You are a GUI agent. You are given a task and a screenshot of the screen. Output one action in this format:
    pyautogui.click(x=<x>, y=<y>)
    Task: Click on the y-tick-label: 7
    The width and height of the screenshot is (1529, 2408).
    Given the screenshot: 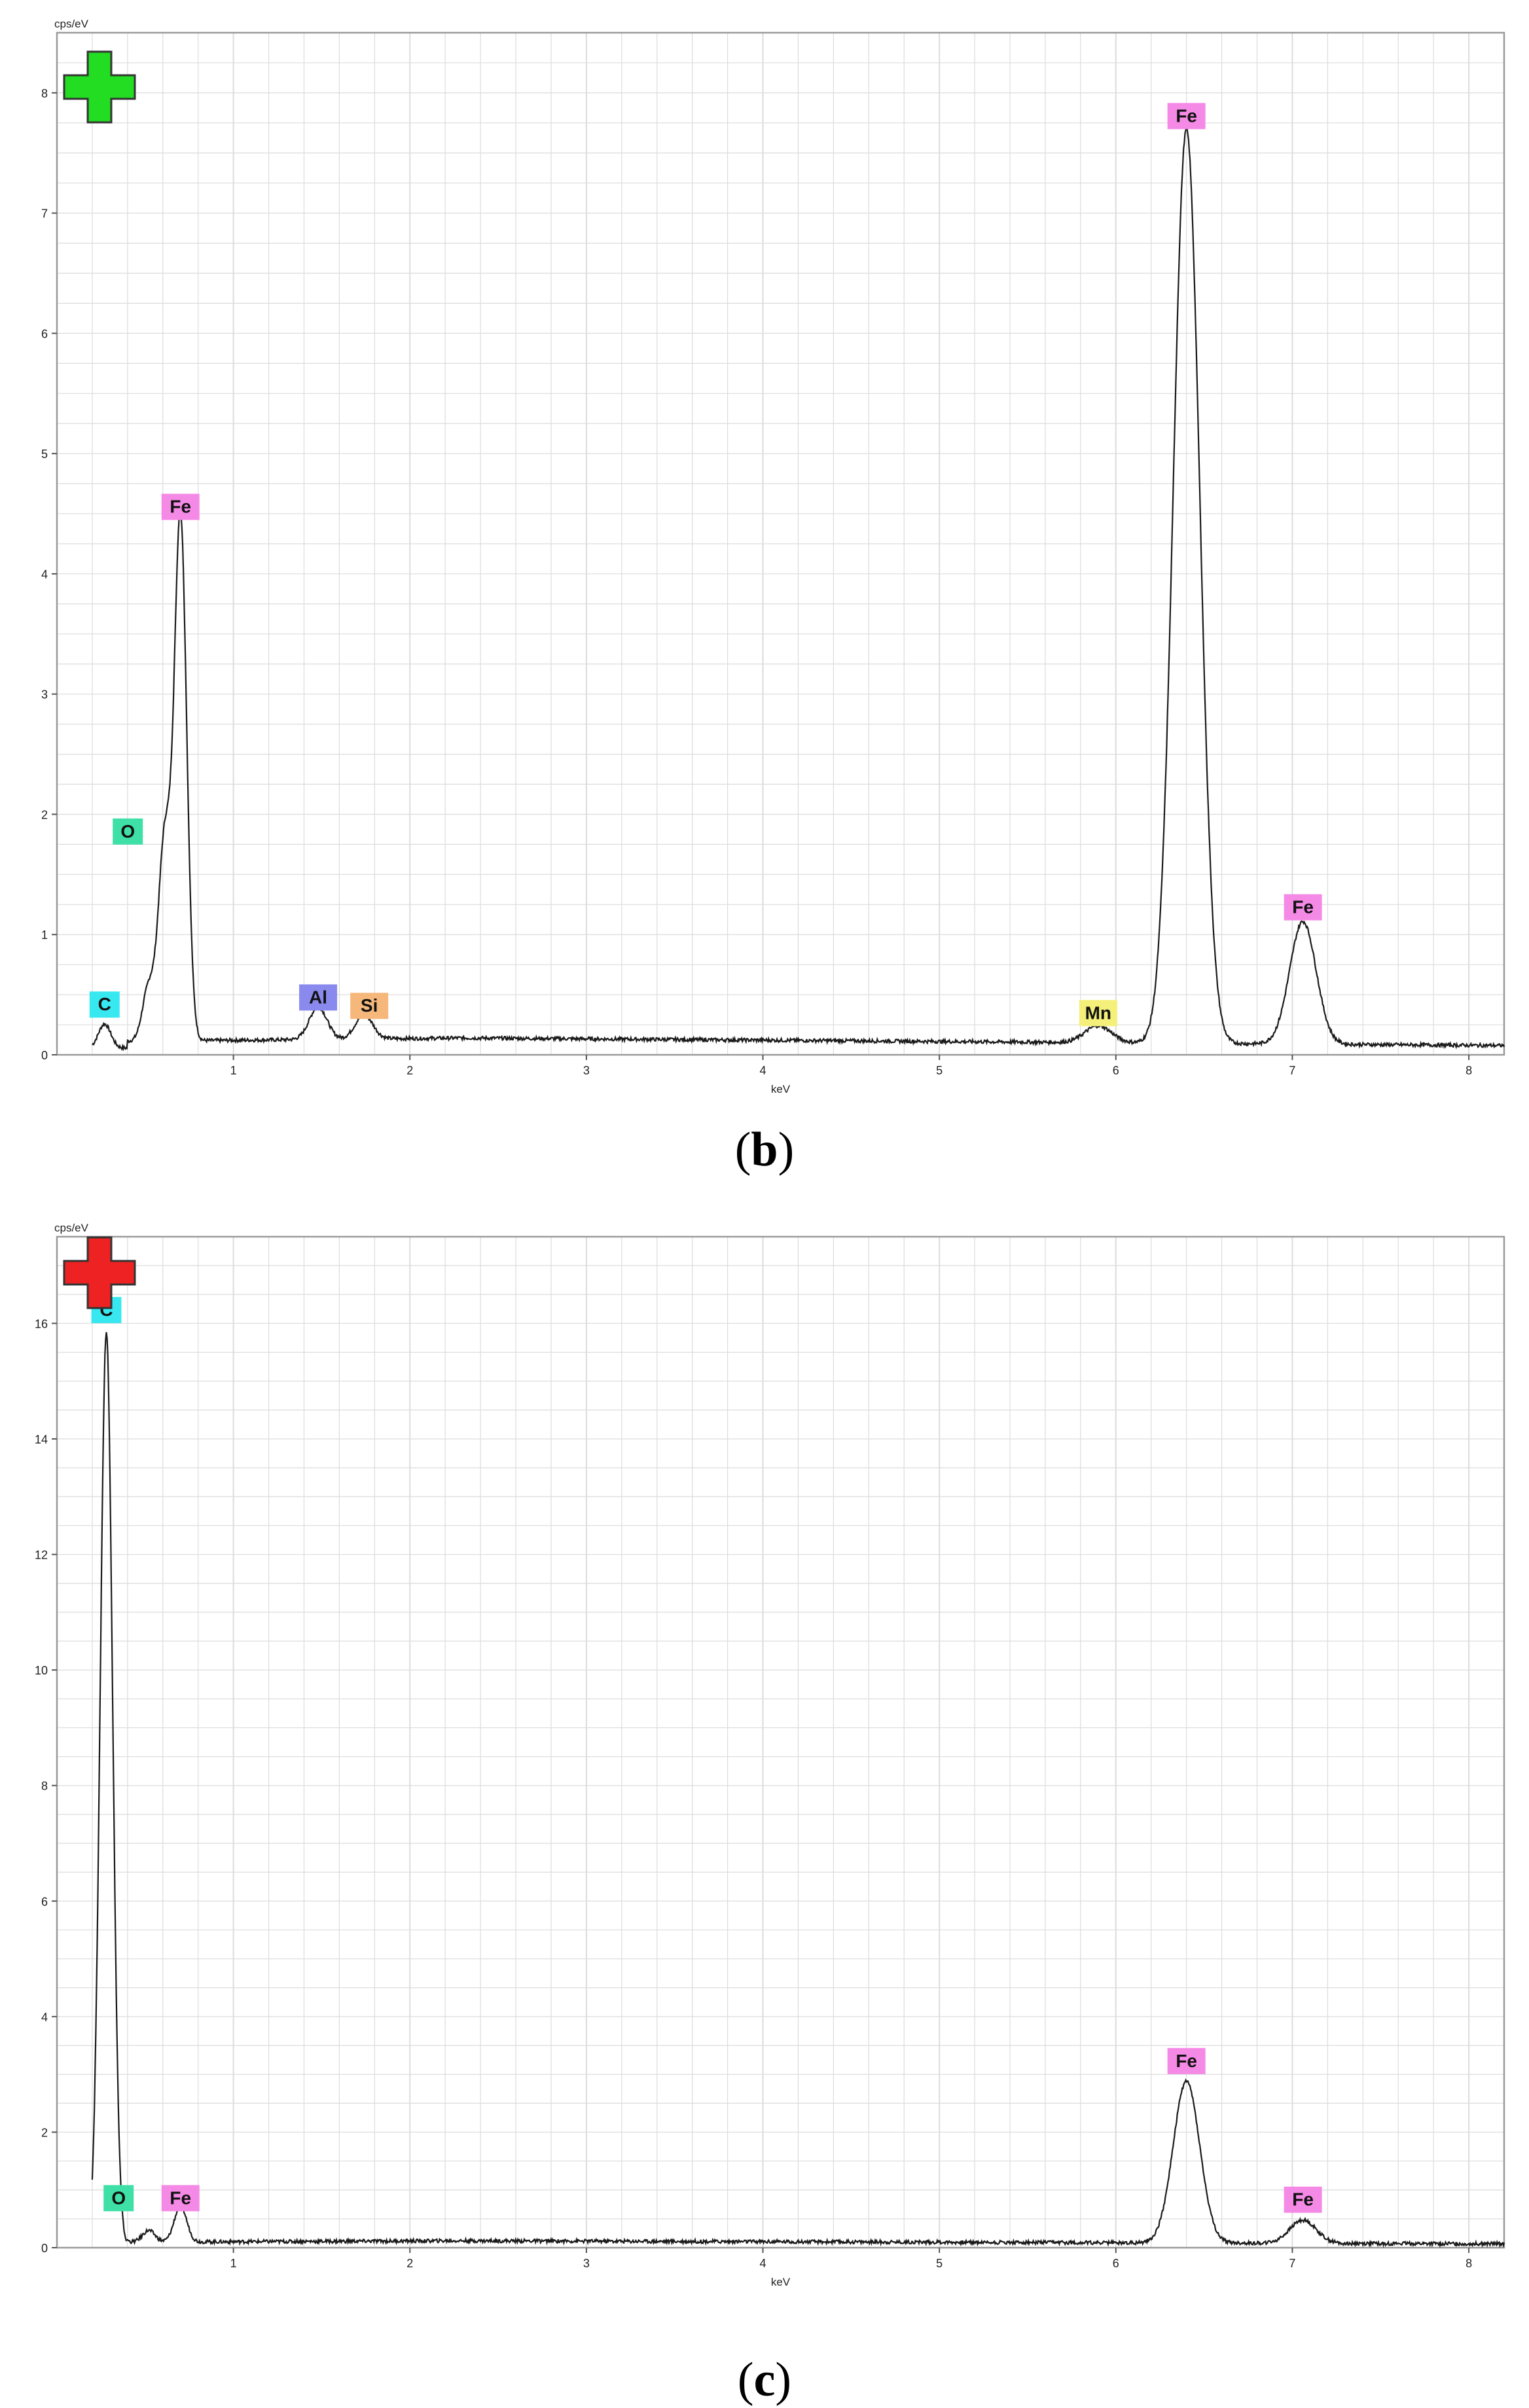 What is the action you would take?
    pyautogui.click(x=44, y=214)
    